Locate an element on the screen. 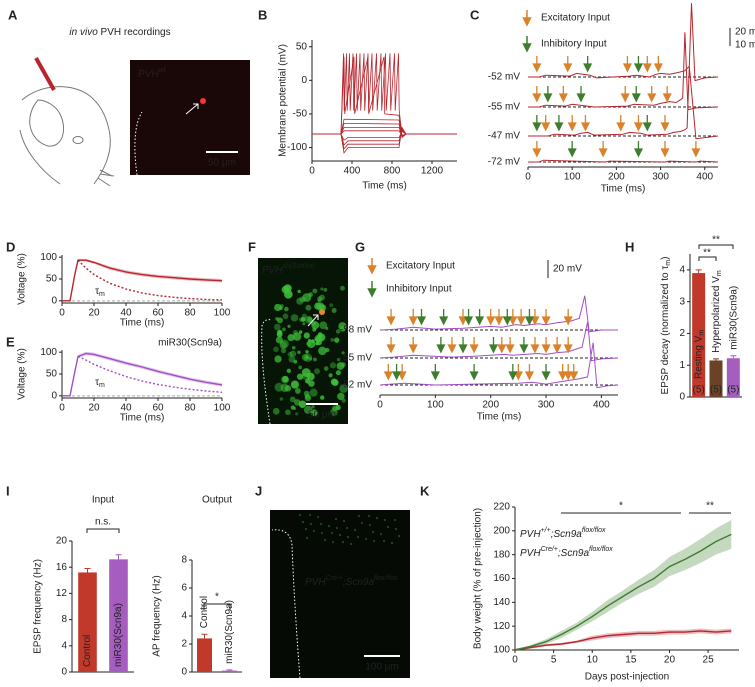  annotation: ** is located at coordinates (710, 506).